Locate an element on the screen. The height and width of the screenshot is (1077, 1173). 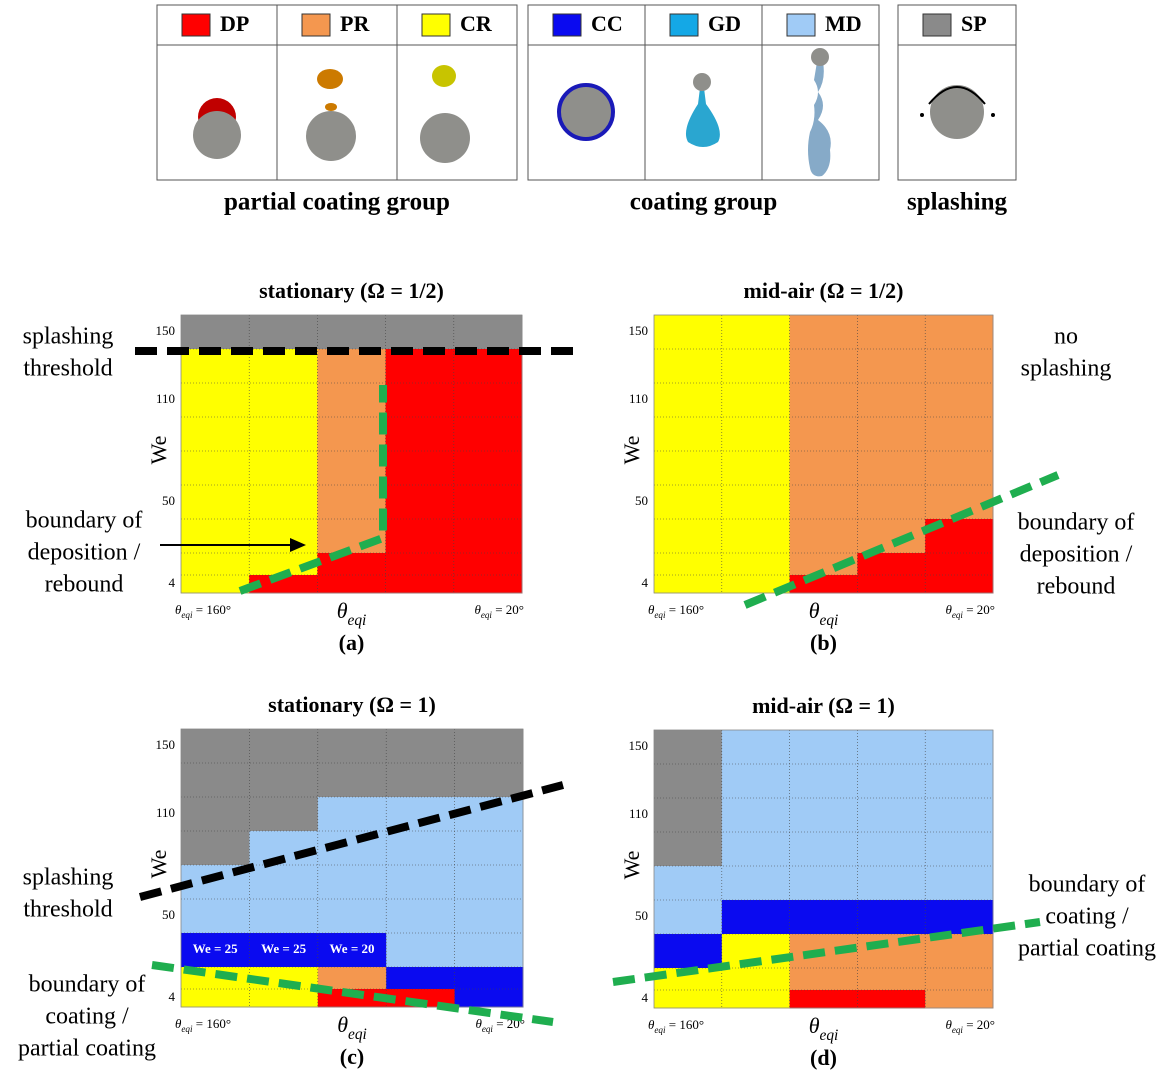
legend-label: SP is located at coordinates (974, 23).